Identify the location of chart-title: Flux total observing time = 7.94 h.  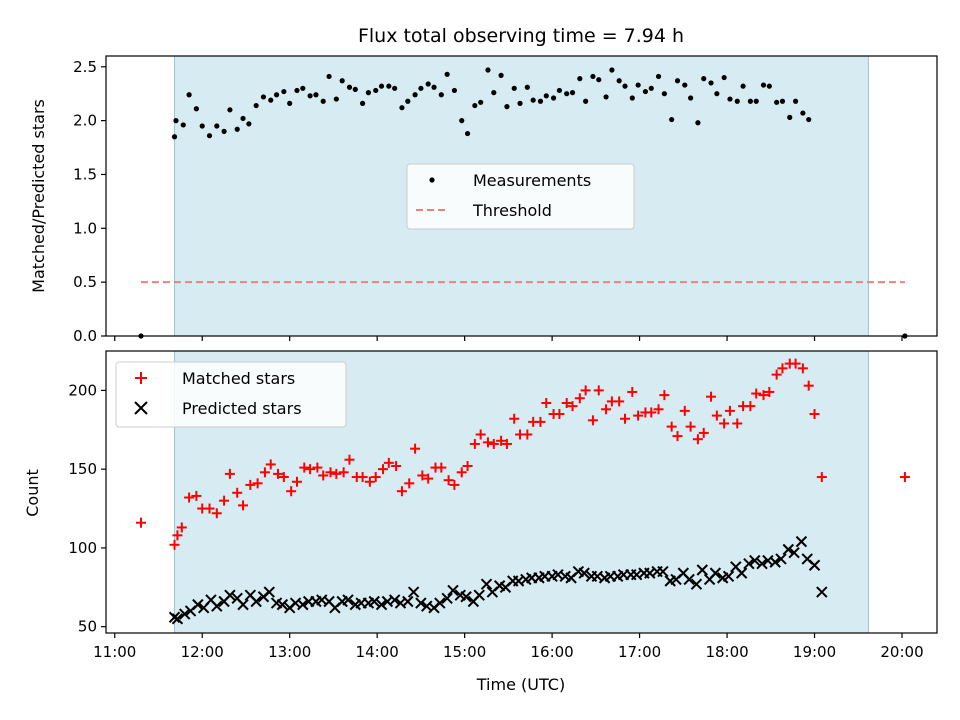
(521, 36).